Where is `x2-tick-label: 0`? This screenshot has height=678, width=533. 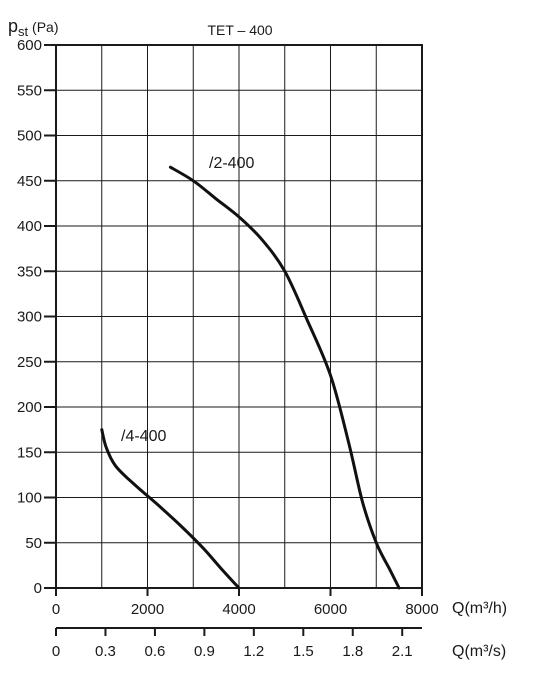
x2-tick-label: 0 is located at coordinates (56, 651).